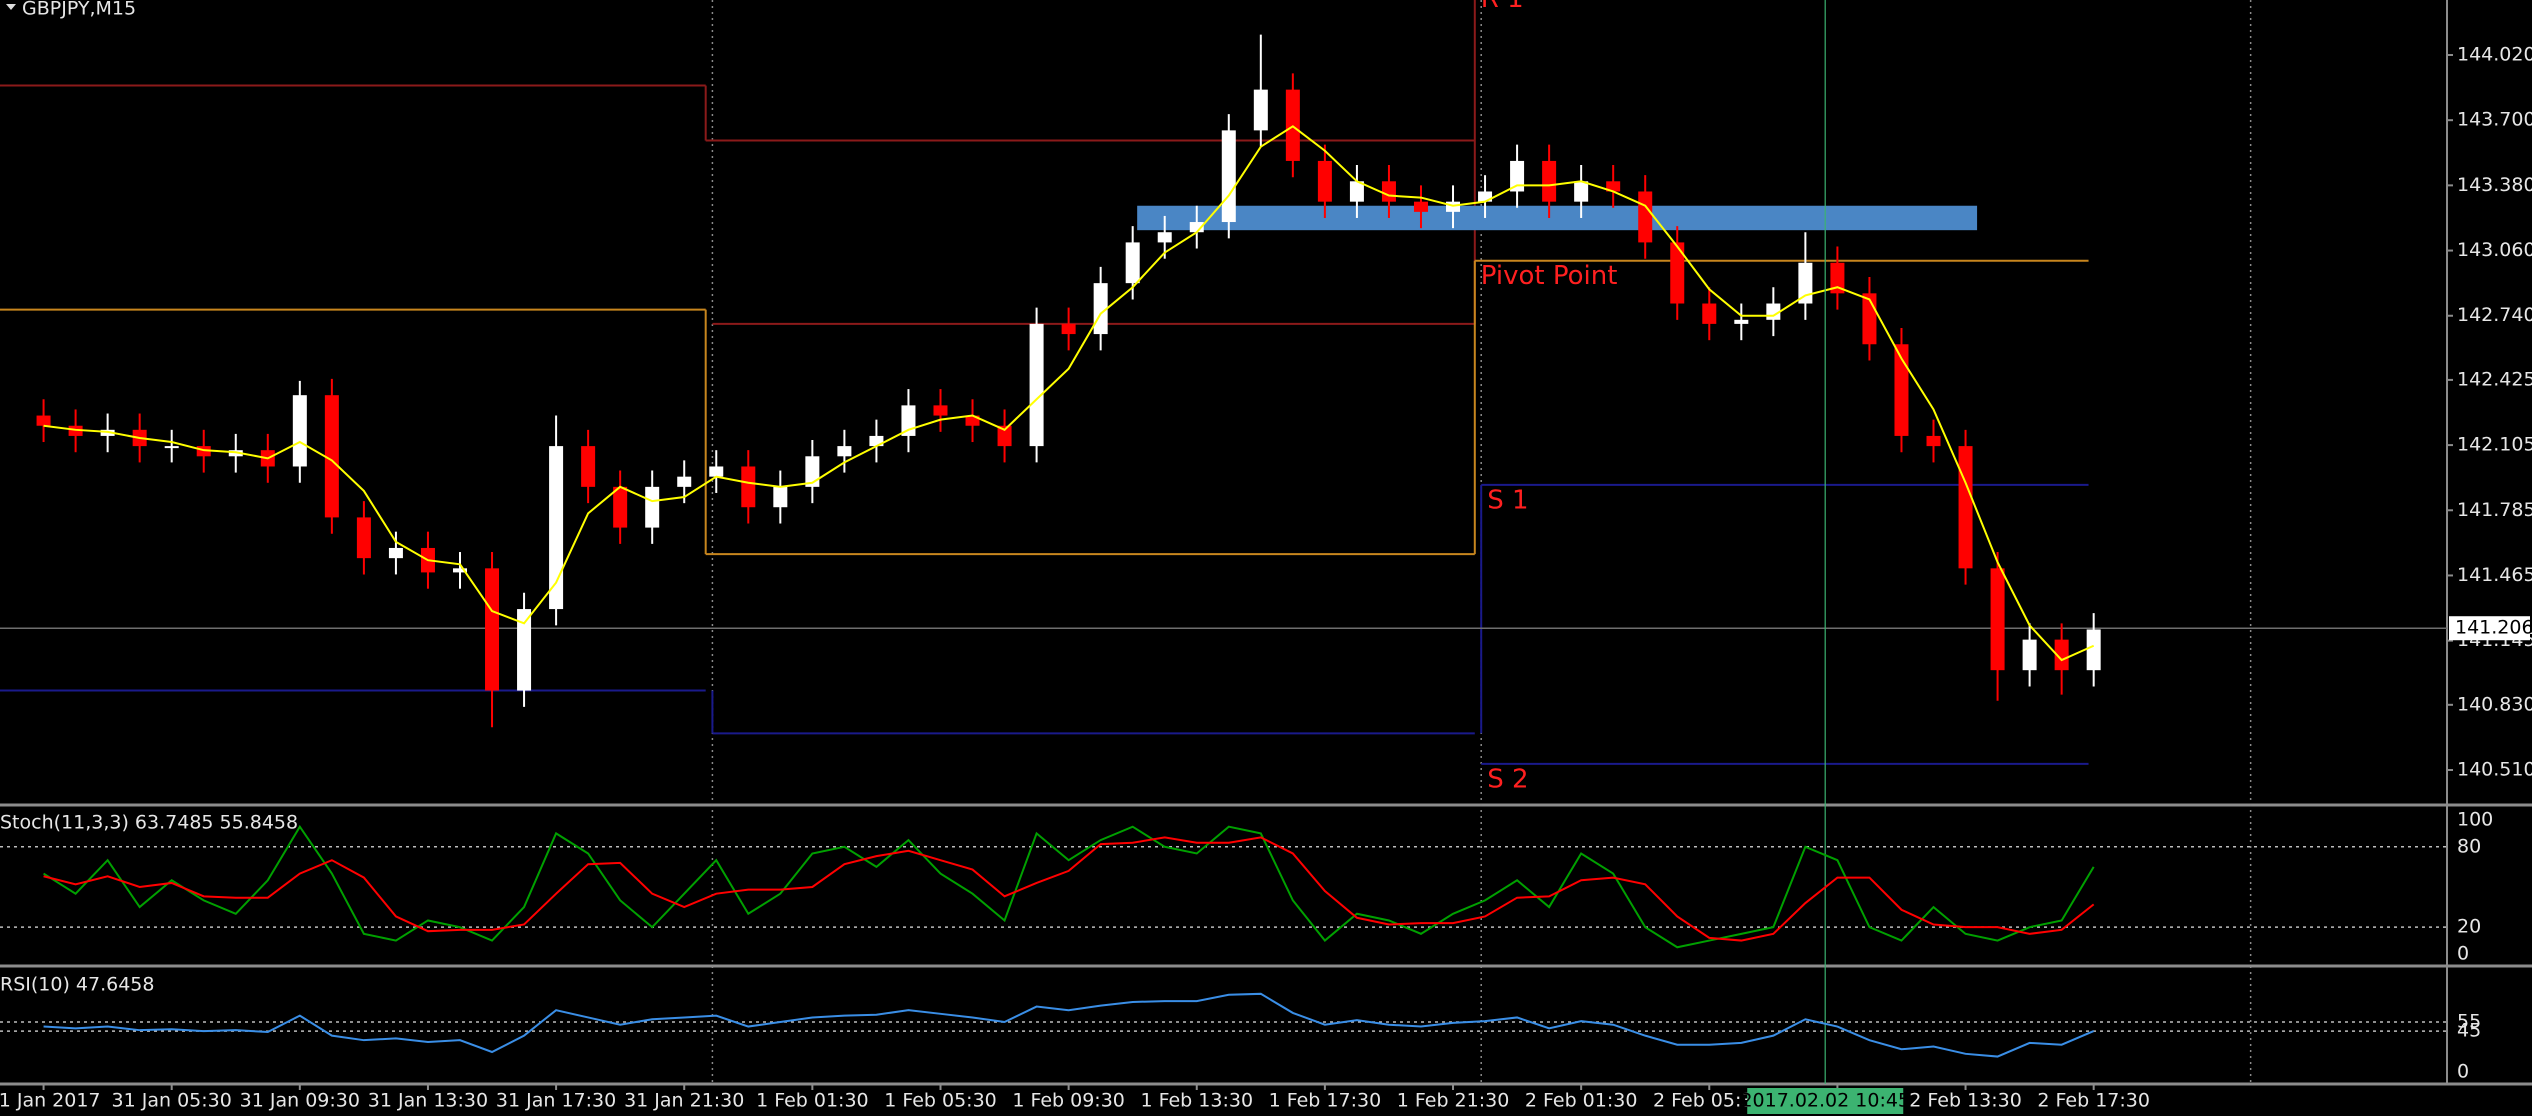  Describe the element at coordinates (1453, 1101) in the screenshot. I see `x-tick-label: 1 Feb 21:30` at that location.